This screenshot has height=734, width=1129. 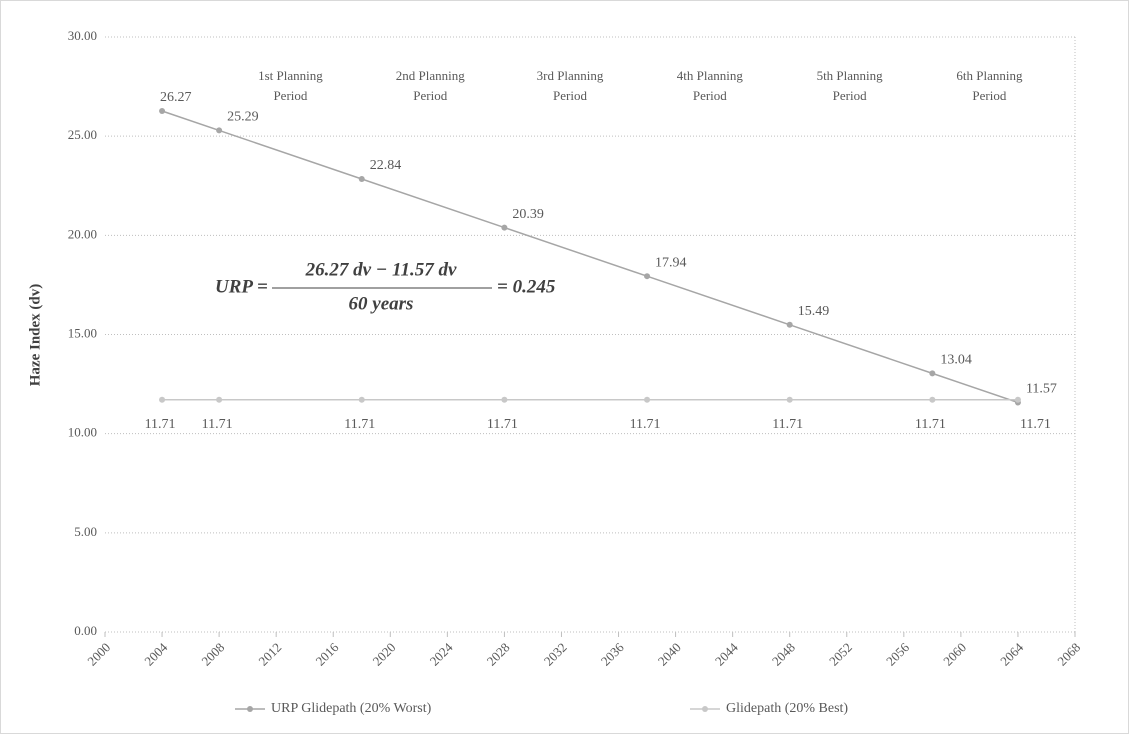 What do you see at coordinates (85, 531) in the screenshot?
I see `y-tick-label: 5.00` at bounding box center [85, 531].